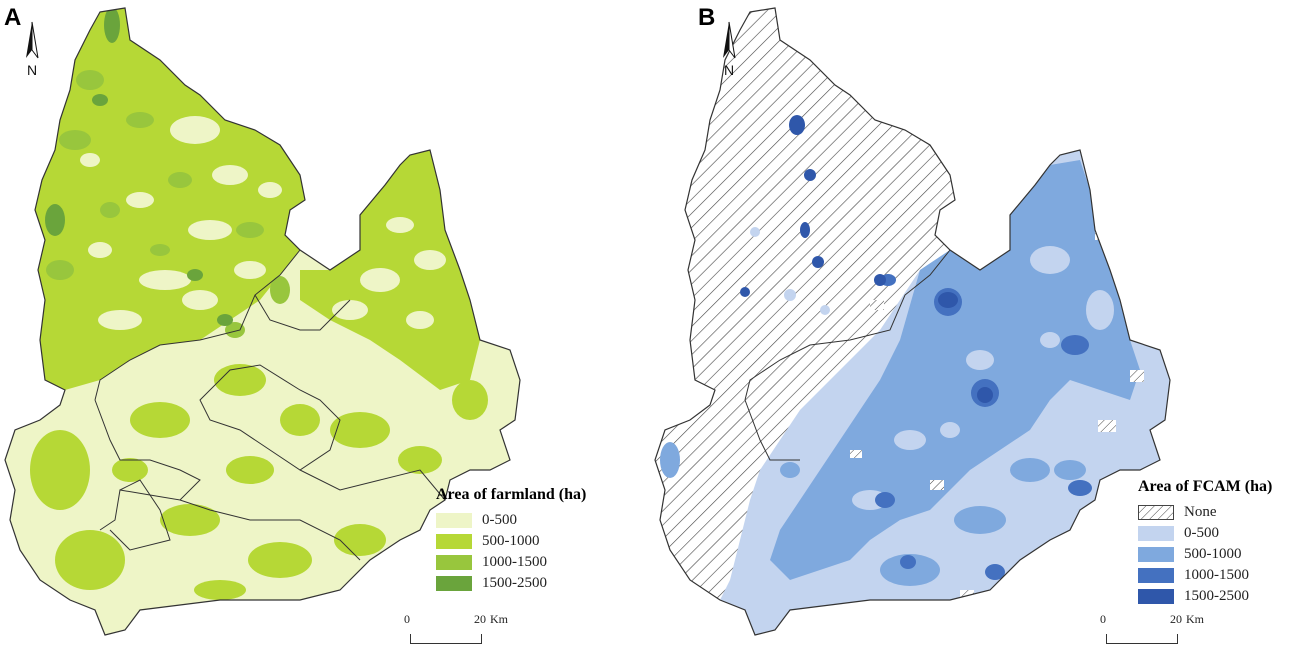 The width and height of the screenshot is (1299, 652). I want to click on farmland-1000-1500-patches, so click(168, 204).